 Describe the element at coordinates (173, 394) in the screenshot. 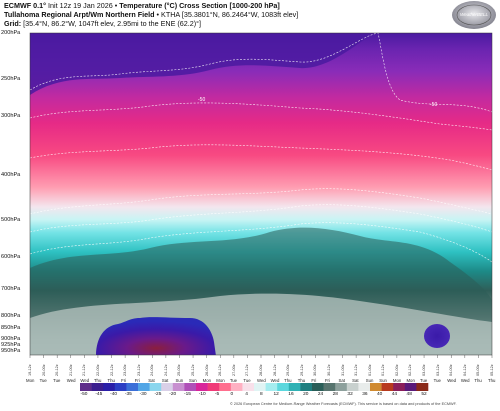

I see `colorbar-tick: -20` at that location.